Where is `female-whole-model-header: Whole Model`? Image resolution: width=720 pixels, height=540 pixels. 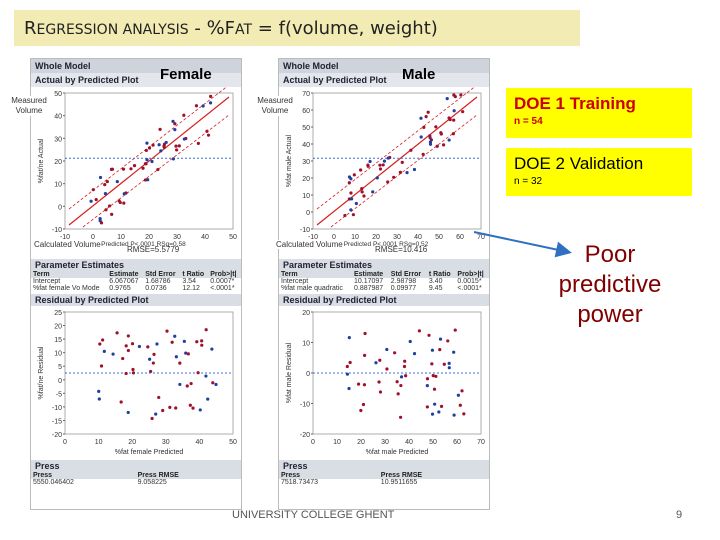 female-whole-model-header: Whole Model is located at coordinates (136, 66).